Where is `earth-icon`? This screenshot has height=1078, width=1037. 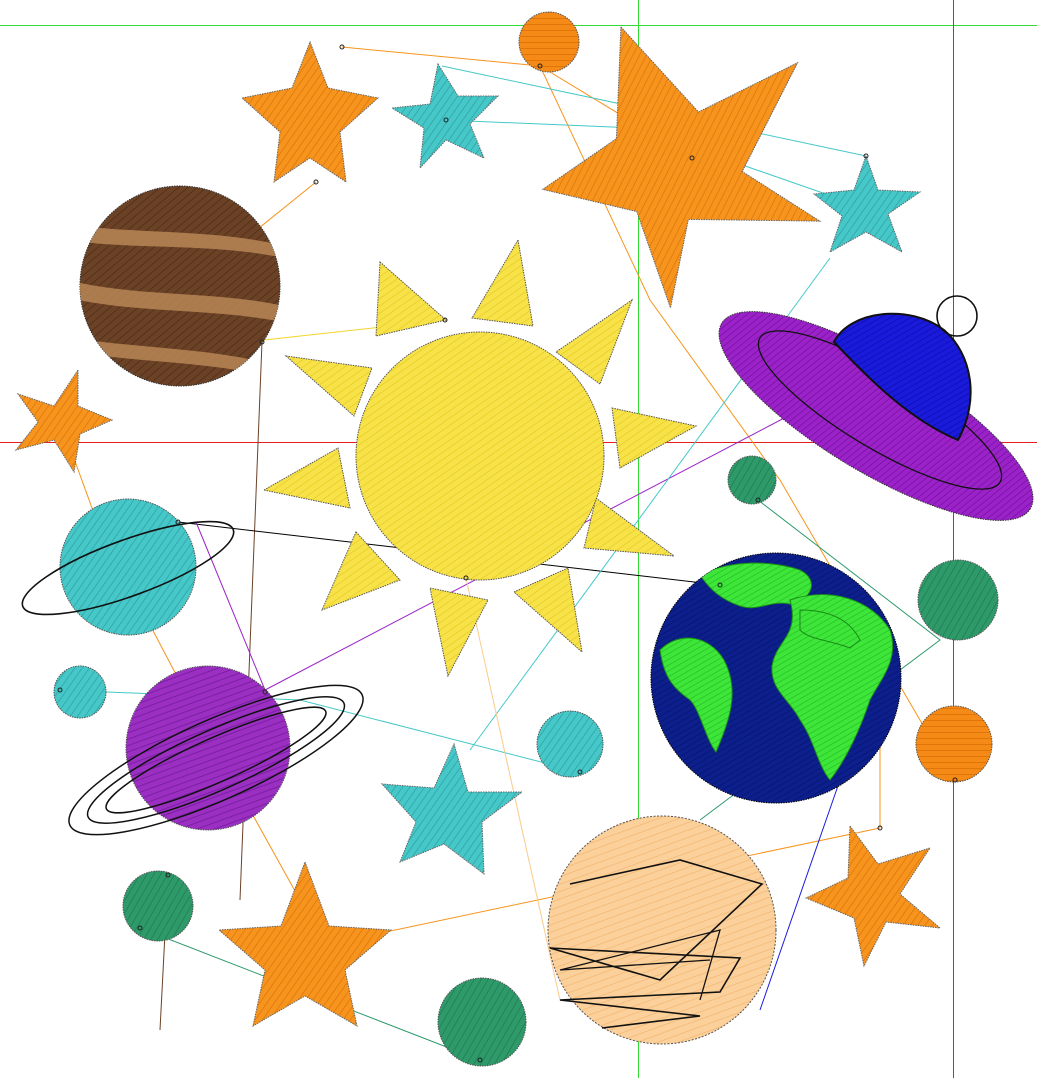
earth-icon is located at coordinates (776, 678).